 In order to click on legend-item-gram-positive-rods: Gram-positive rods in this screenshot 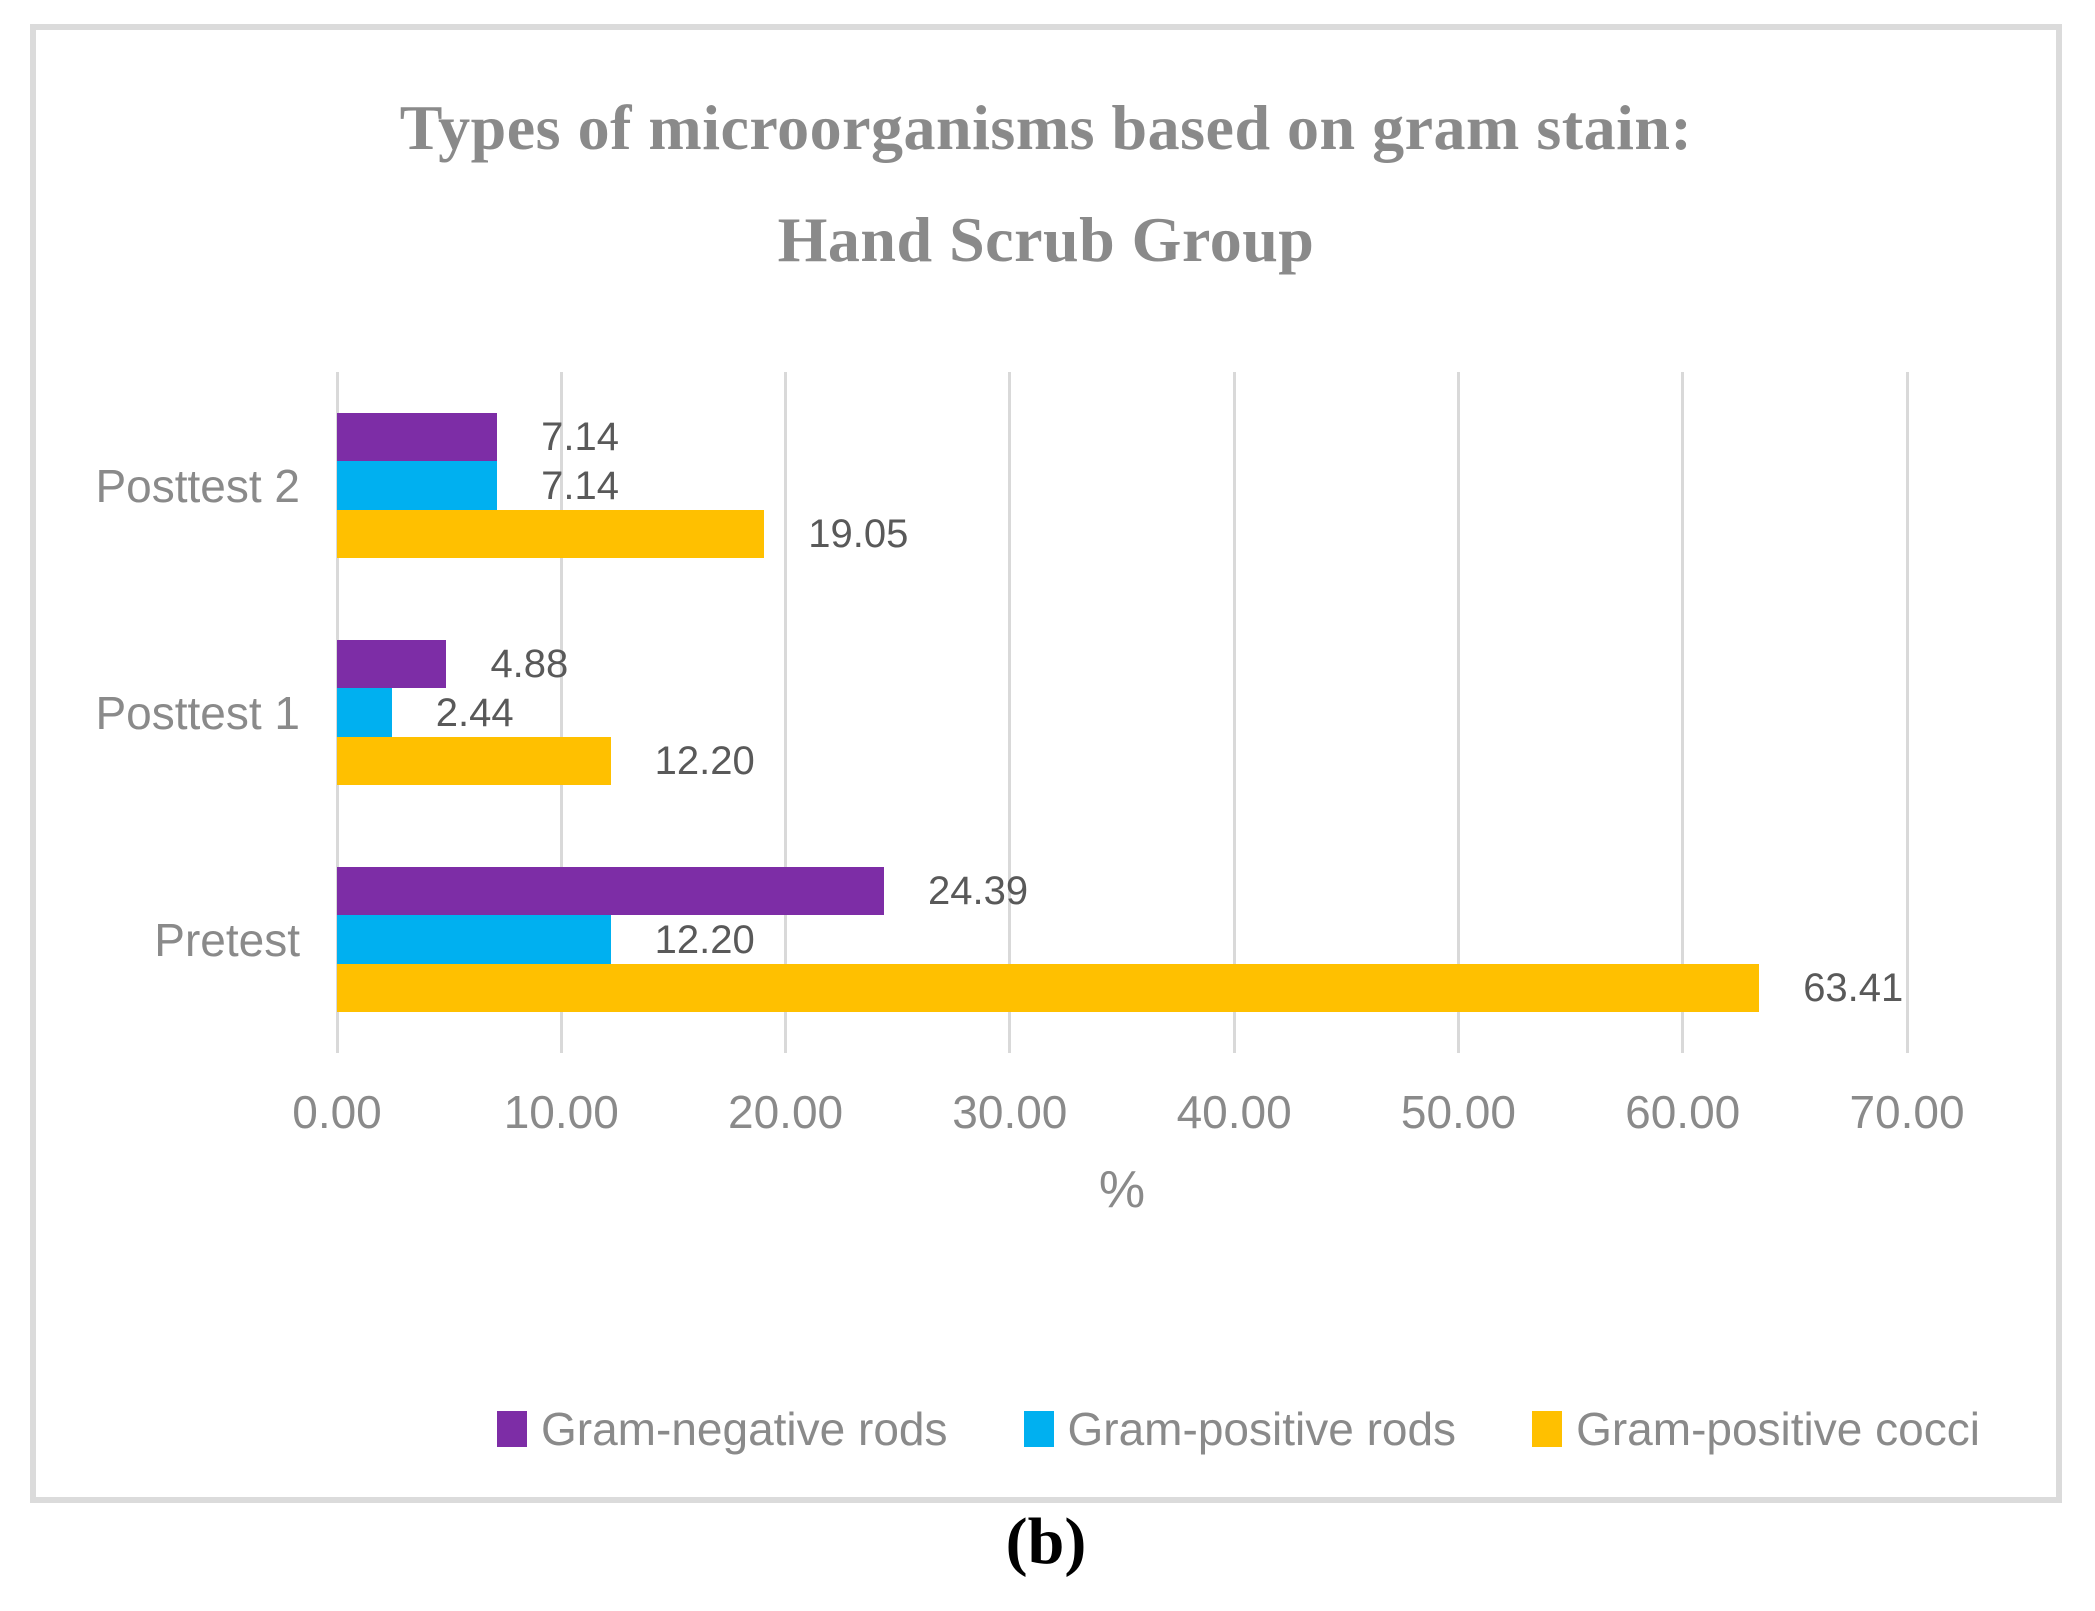, I will do `click(1240, 1429)`.